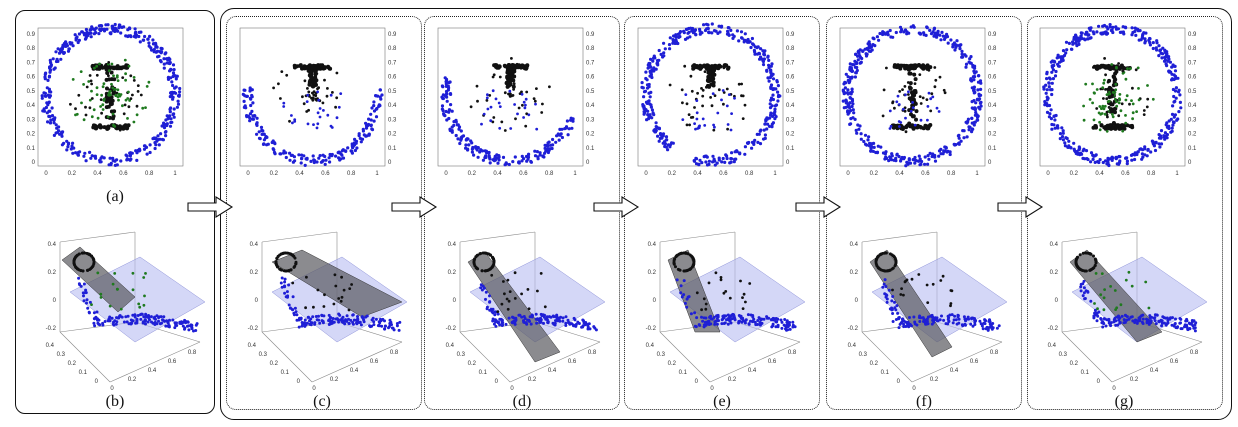 The width and height of the screenshot is (1238, 427). What do you see at coordinates (254, 245) in the screenshot?
I see `z-tick-label: 0.4` at bounding box center [254, 245].